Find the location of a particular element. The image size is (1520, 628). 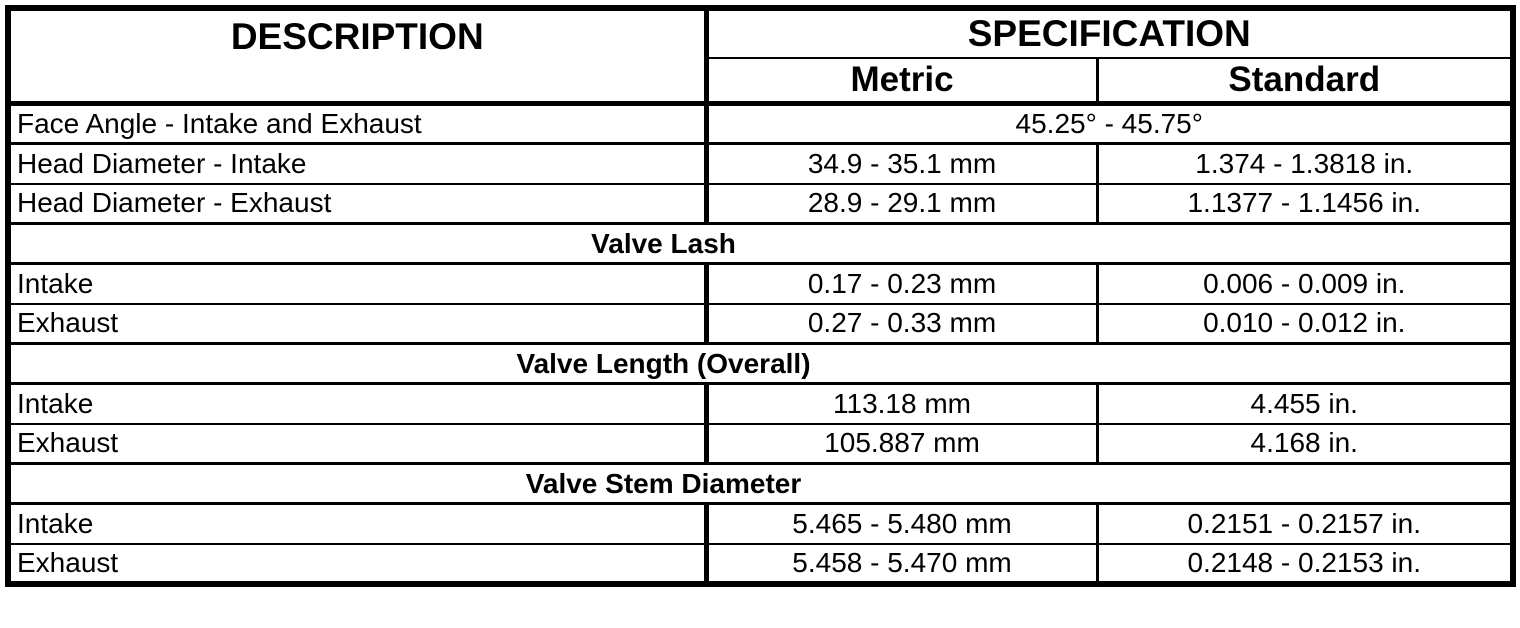

header-row-2: Metric Standard is located at coordinates (760, 82).